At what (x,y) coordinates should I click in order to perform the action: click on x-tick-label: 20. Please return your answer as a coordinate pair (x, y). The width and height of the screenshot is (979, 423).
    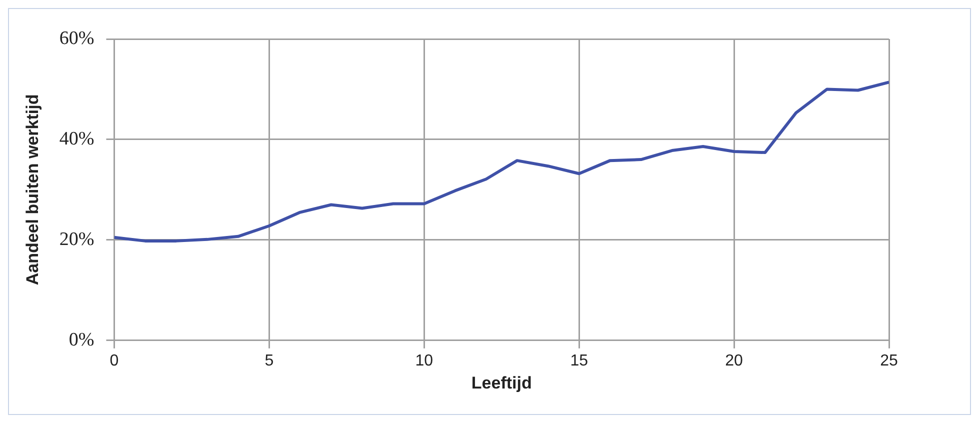
    Looking at the image, I should click on (734, 361).